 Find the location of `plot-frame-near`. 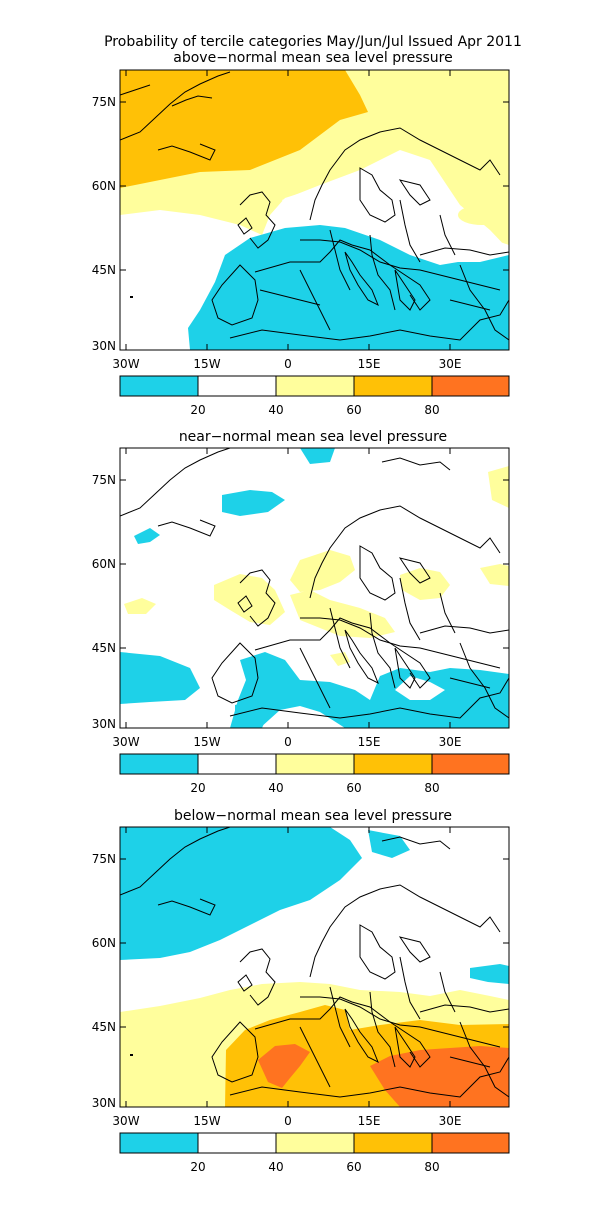

plot-frame-near is located at coordinates (314, 588).